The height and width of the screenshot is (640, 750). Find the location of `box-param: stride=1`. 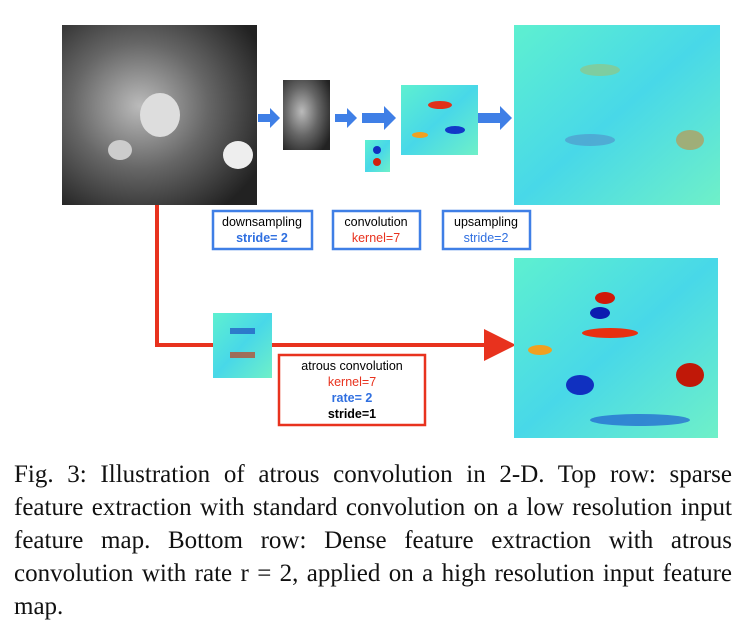

box-param: stride=1 is located at coordinates (352, 414).